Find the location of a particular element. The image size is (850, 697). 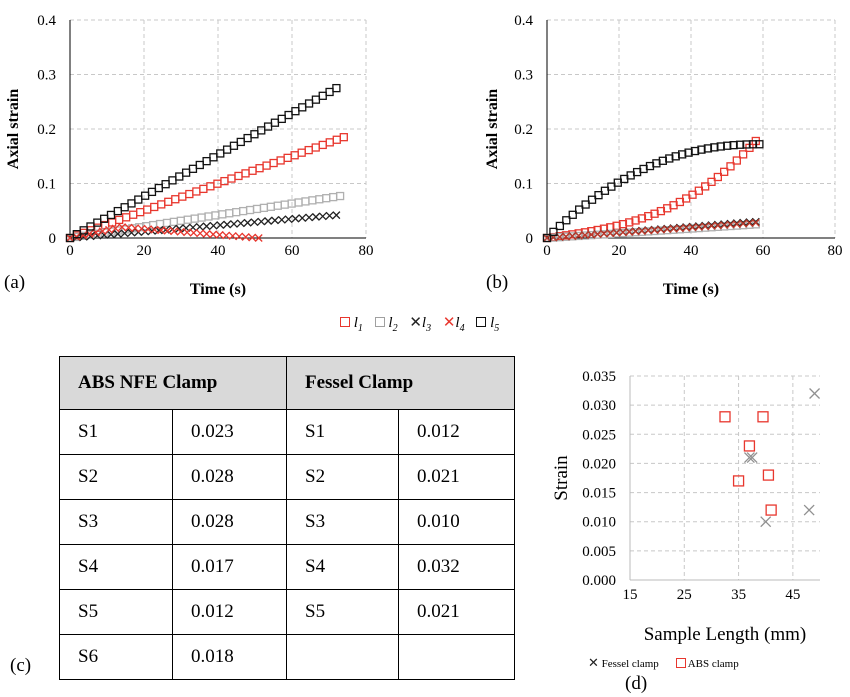

square-red-icon is located at coordinates (680, 663).